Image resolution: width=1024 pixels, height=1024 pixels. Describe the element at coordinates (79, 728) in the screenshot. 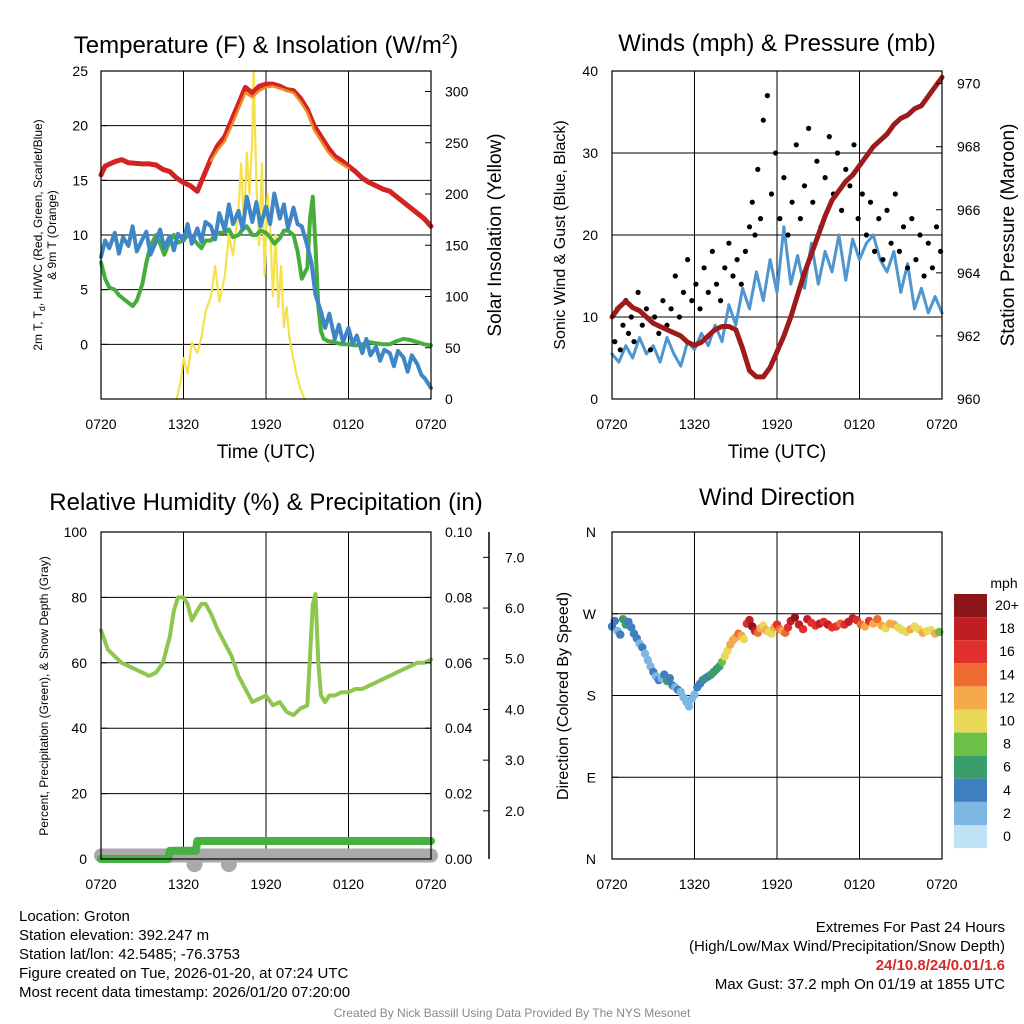

I see `y-tick-label: 40` at that location.